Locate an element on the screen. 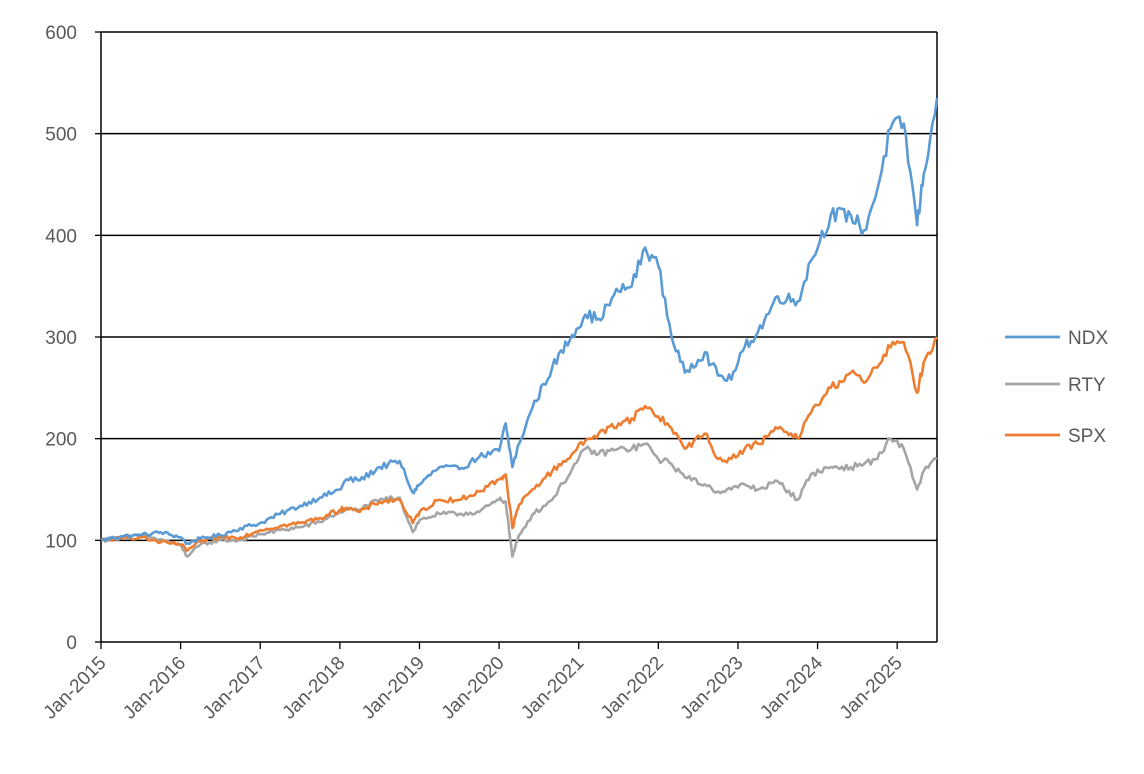 The height and width of the screenshot is (774, 1144). y-tick-label: 100 is located at coordinates (61, 541).